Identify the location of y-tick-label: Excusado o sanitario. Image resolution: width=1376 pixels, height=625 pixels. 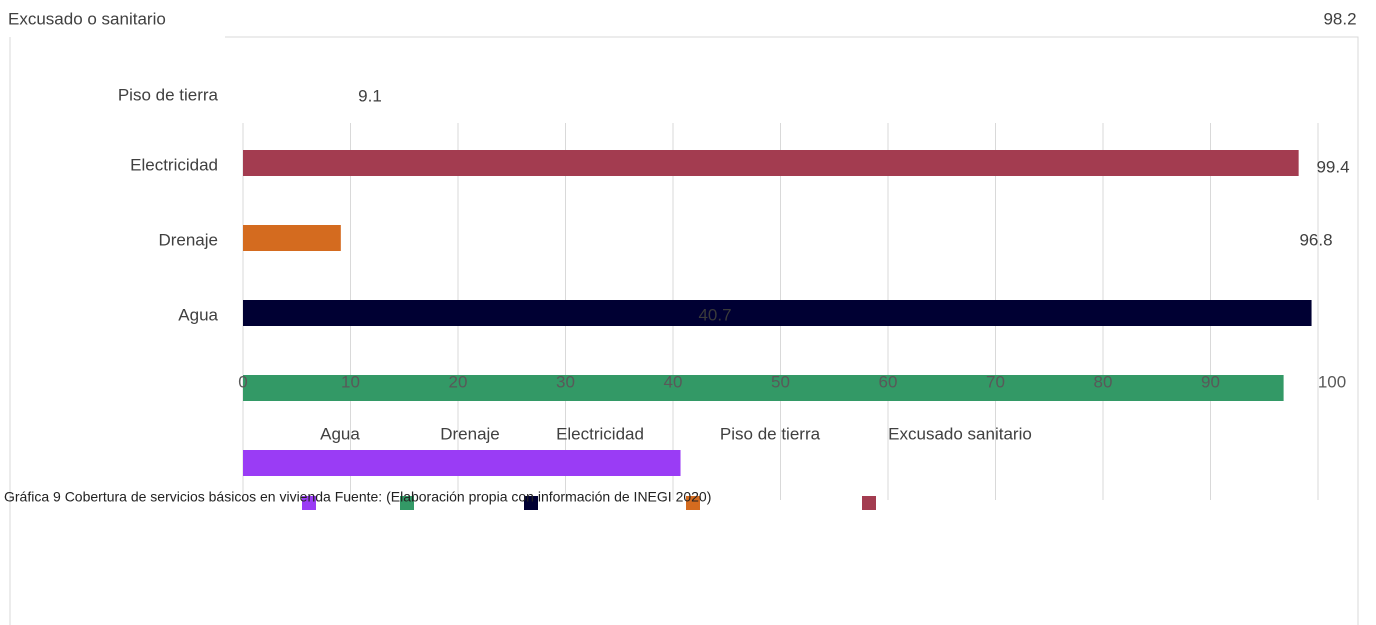
(87, 18).